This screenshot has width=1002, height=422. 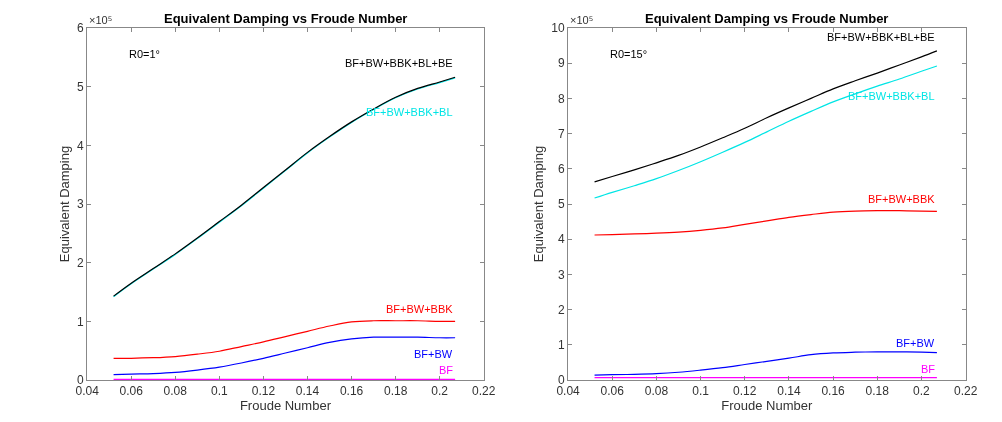 I want to click on y-tick-label: 8, so click(x=561, y=98).